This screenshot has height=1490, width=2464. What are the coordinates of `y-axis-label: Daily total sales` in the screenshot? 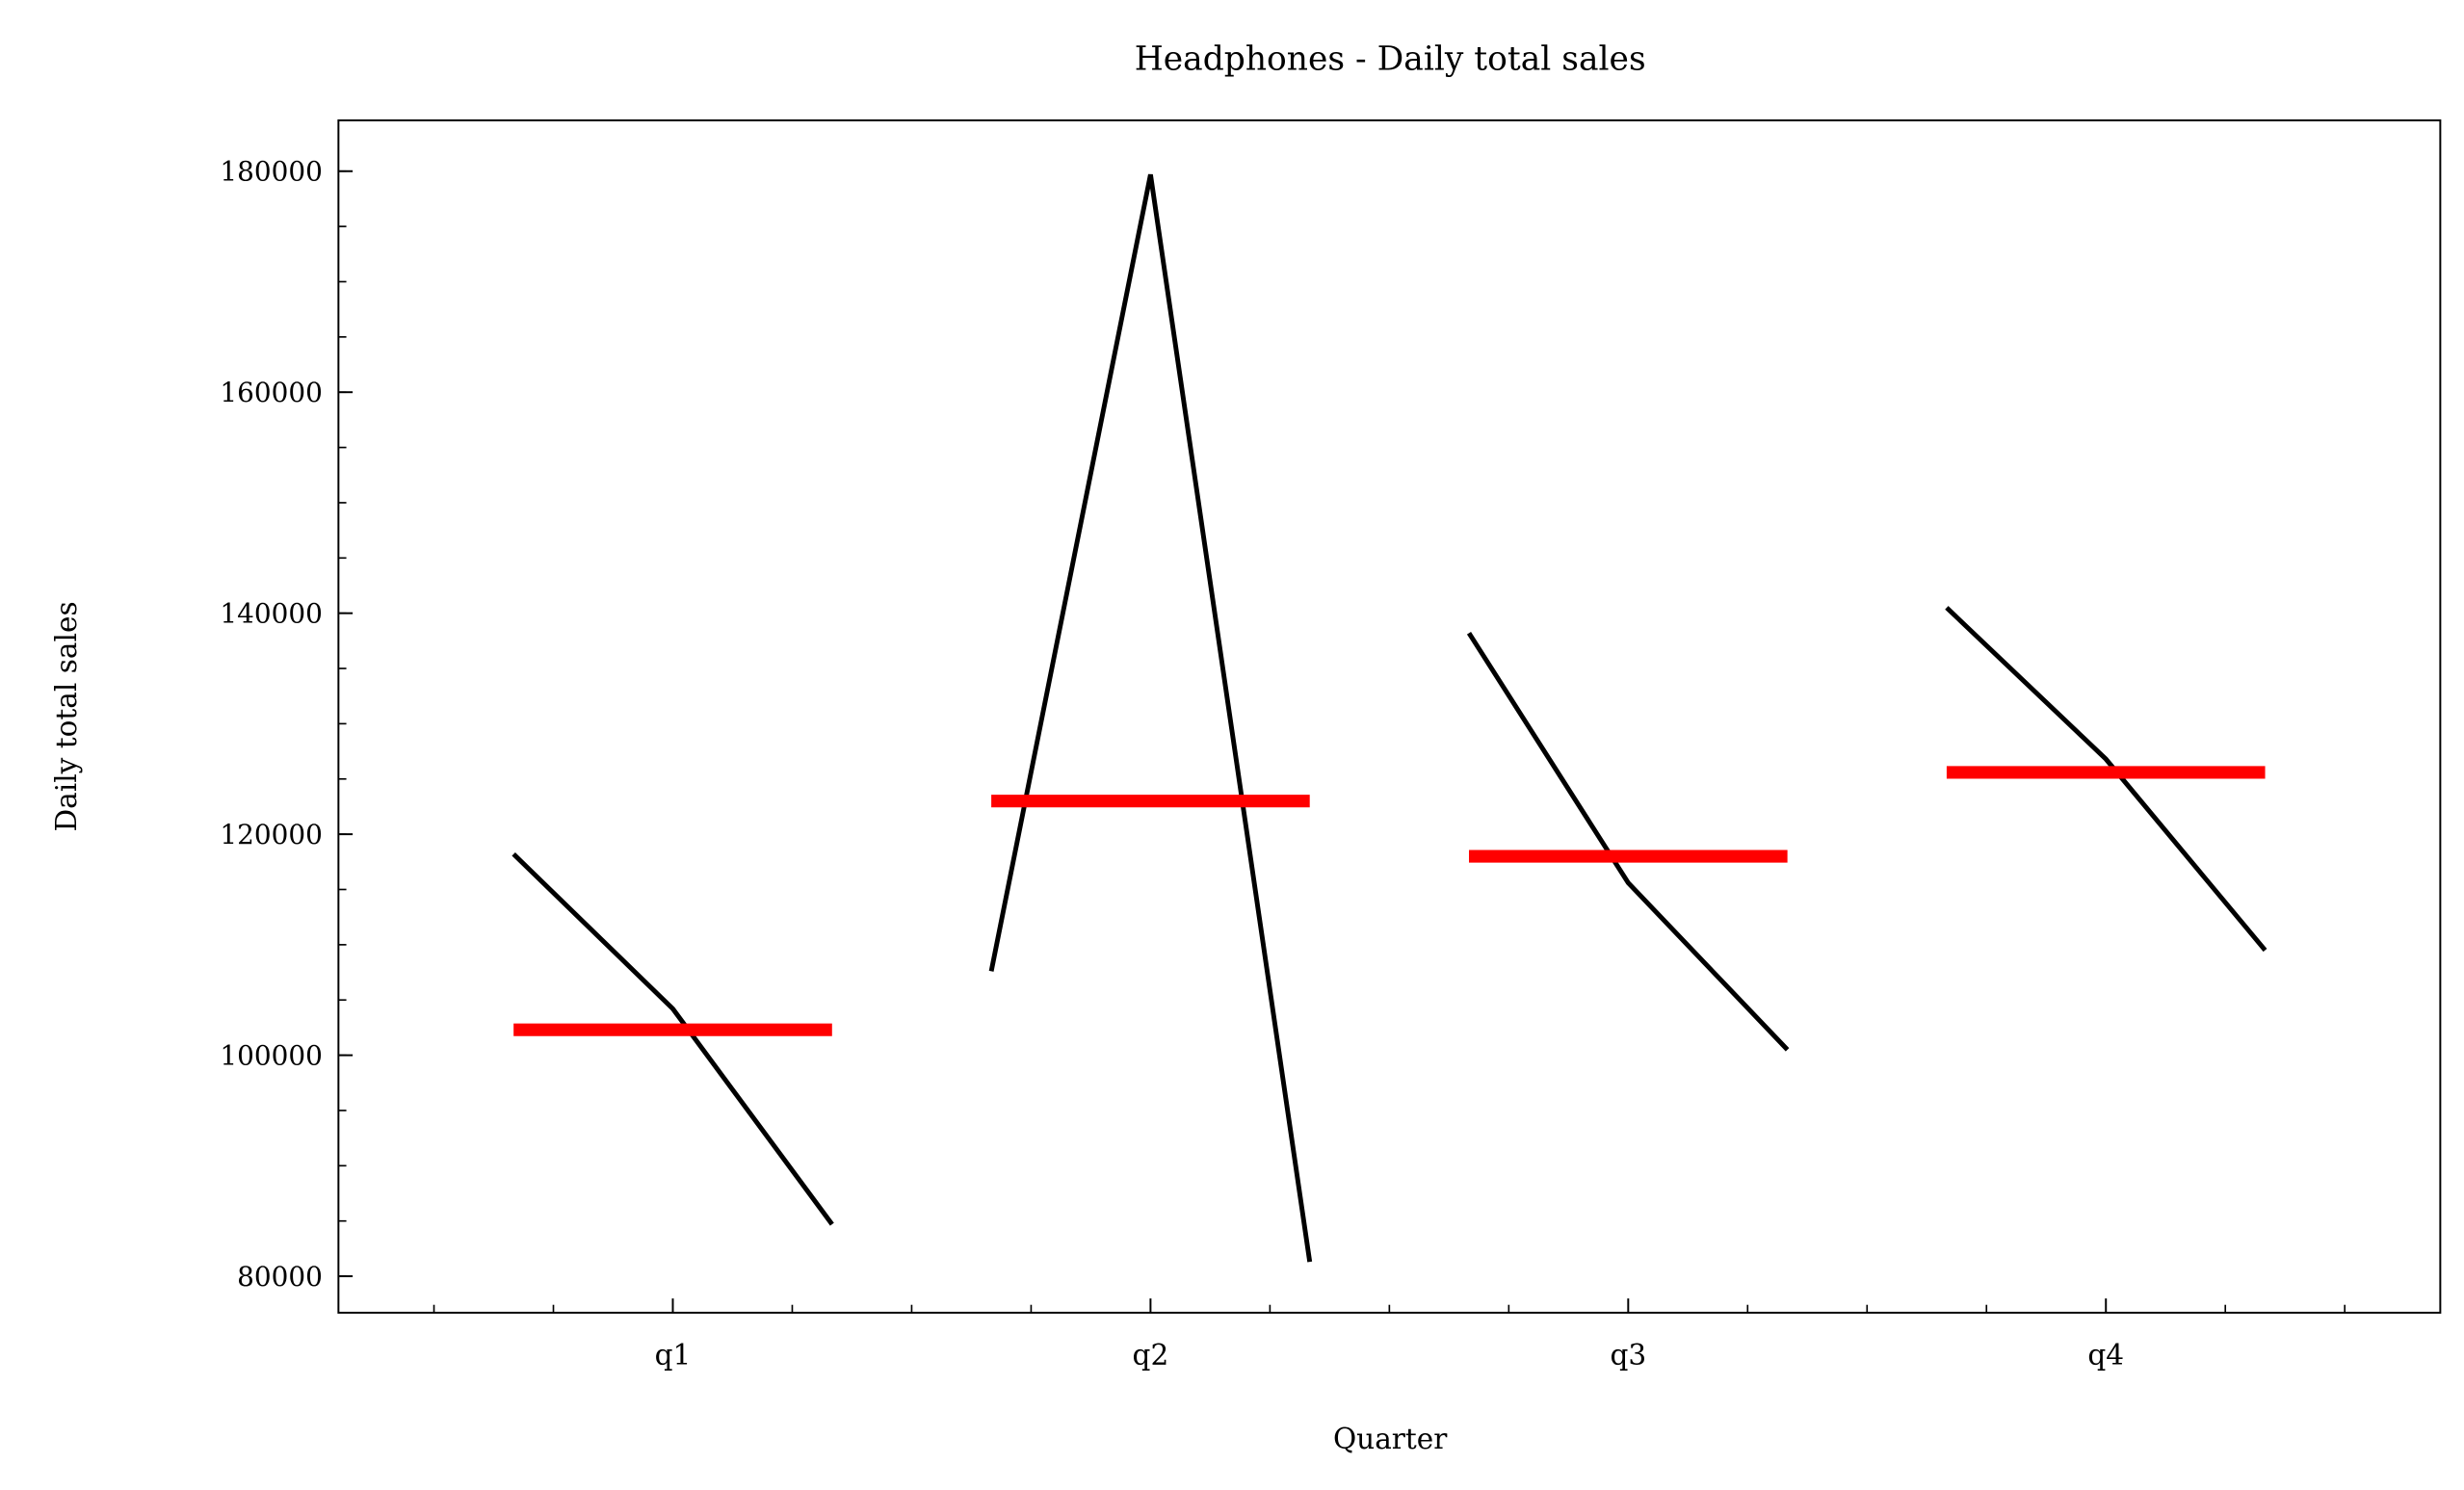 It's located at (66, 716).